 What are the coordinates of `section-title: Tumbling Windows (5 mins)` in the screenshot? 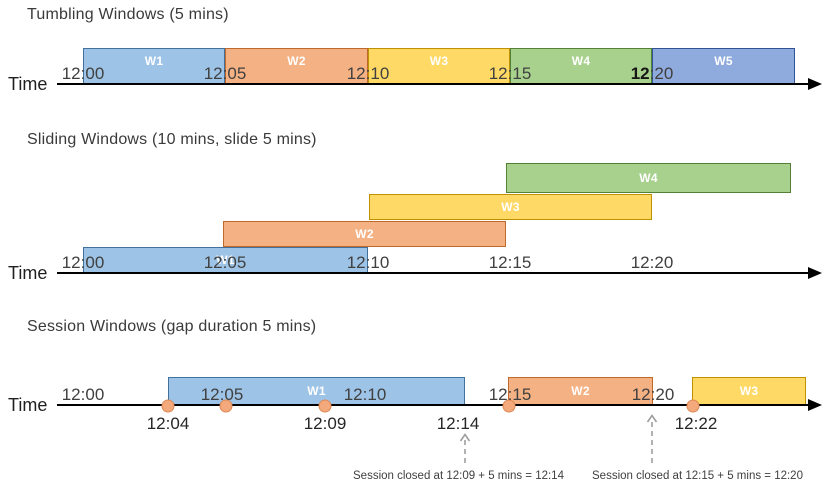 It's located at (128, 14).